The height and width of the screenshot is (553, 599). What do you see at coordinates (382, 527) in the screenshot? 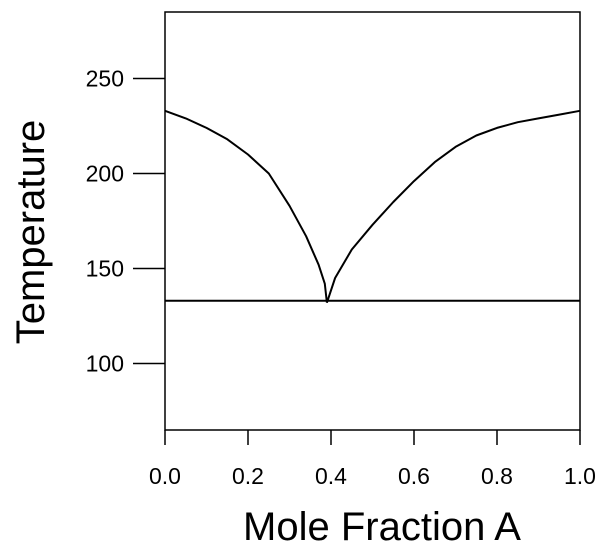
I see `x-axis-title: Mole Fraction A` at bounding box center [382, 527].